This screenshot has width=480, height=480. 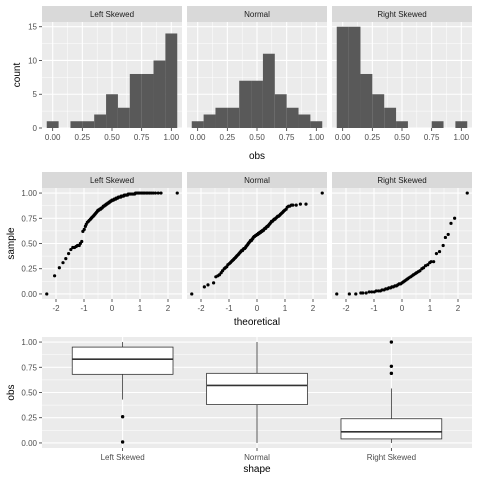 I want to click on y-tick-label: 0.00, so click(x=29, y=294).